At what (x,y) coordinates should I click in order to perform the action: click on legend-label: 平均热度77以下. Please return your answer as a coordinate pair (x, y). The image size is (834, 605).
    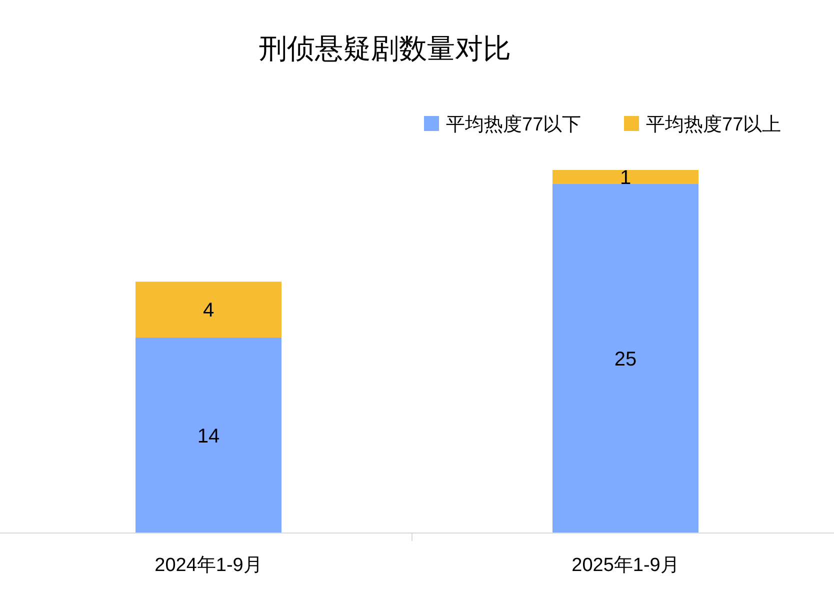
    Looking at the image, I should click on (514, 125).